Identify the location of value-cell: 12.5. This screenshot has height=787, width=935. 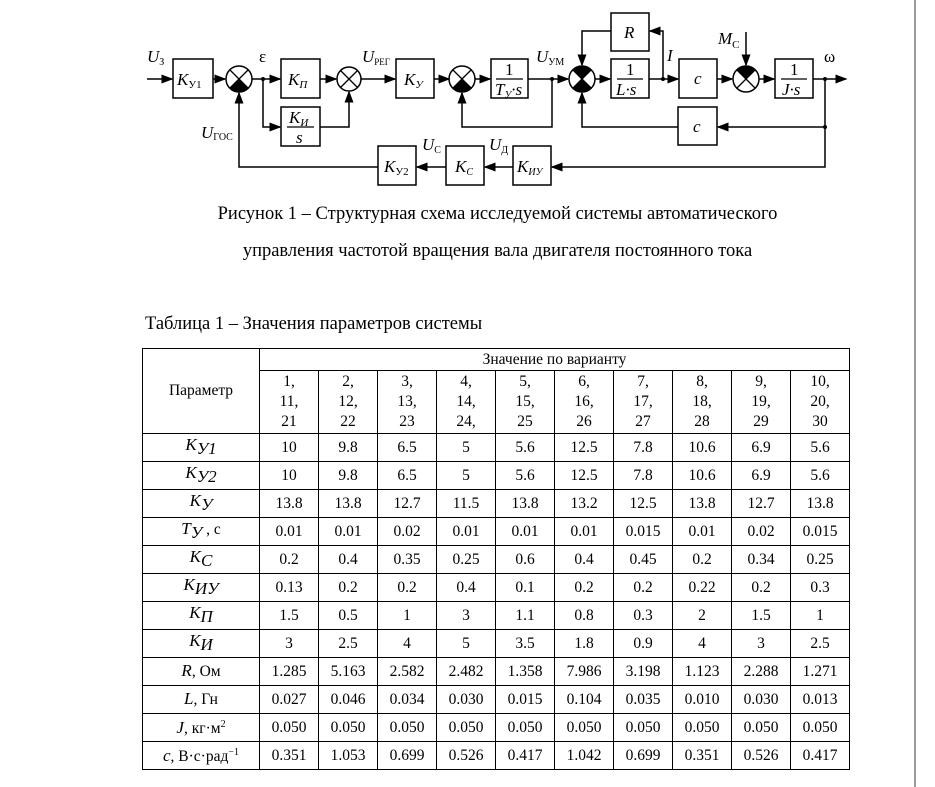
(643, 503).